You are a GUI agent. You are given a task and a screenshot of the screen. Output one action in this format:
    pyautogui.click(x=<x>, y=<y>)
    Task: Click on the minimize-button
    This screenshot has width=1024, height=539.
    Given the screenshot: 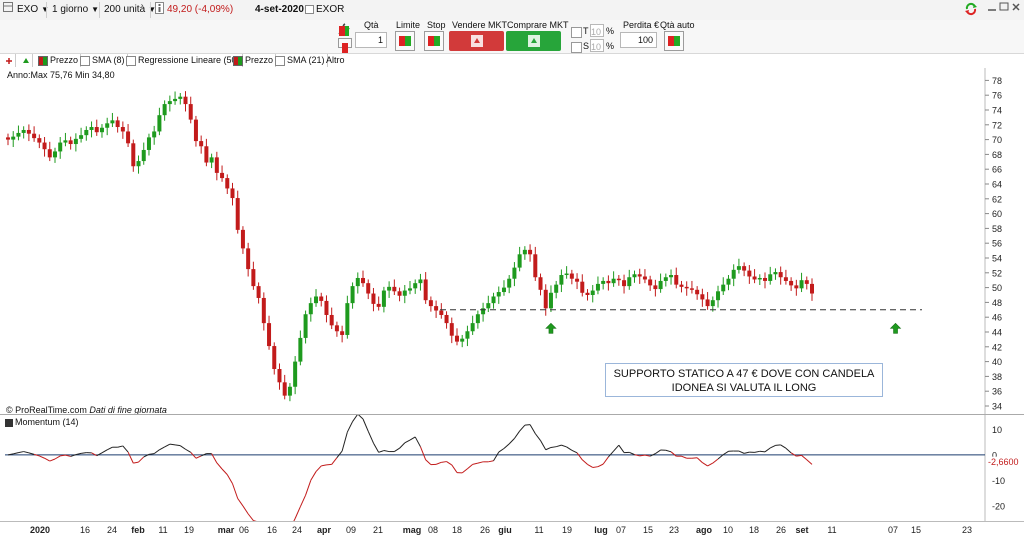 What is the action you would take?
    pyautogui.click(x=992, y=10)
    